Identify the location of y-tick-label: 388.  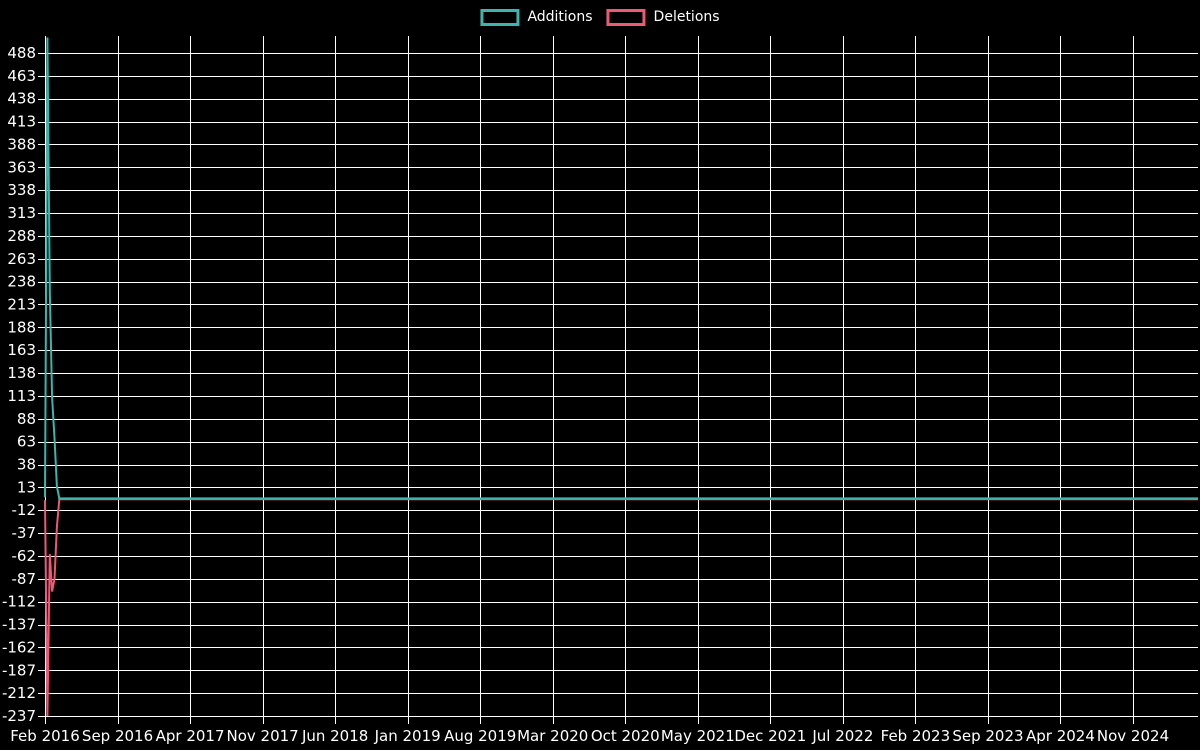
(21, 144).